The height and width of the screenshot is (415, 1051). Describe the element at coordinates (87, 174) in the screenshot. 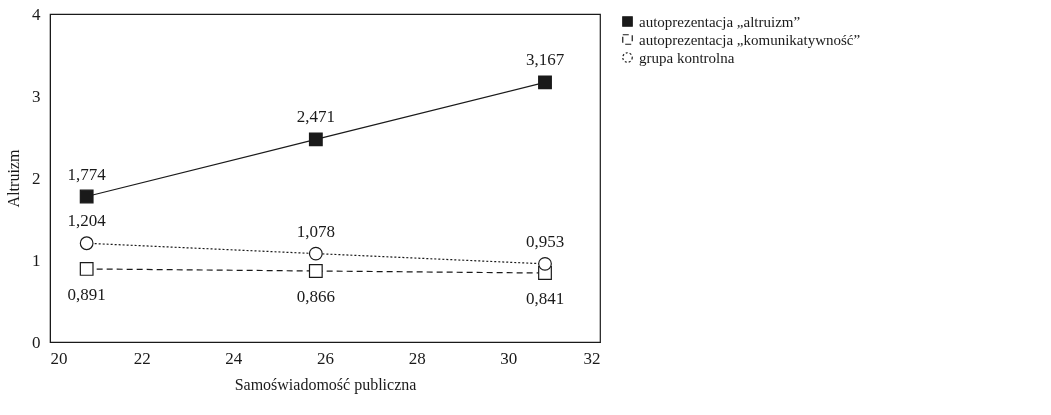

I see `data-label: 1,774` at that location.